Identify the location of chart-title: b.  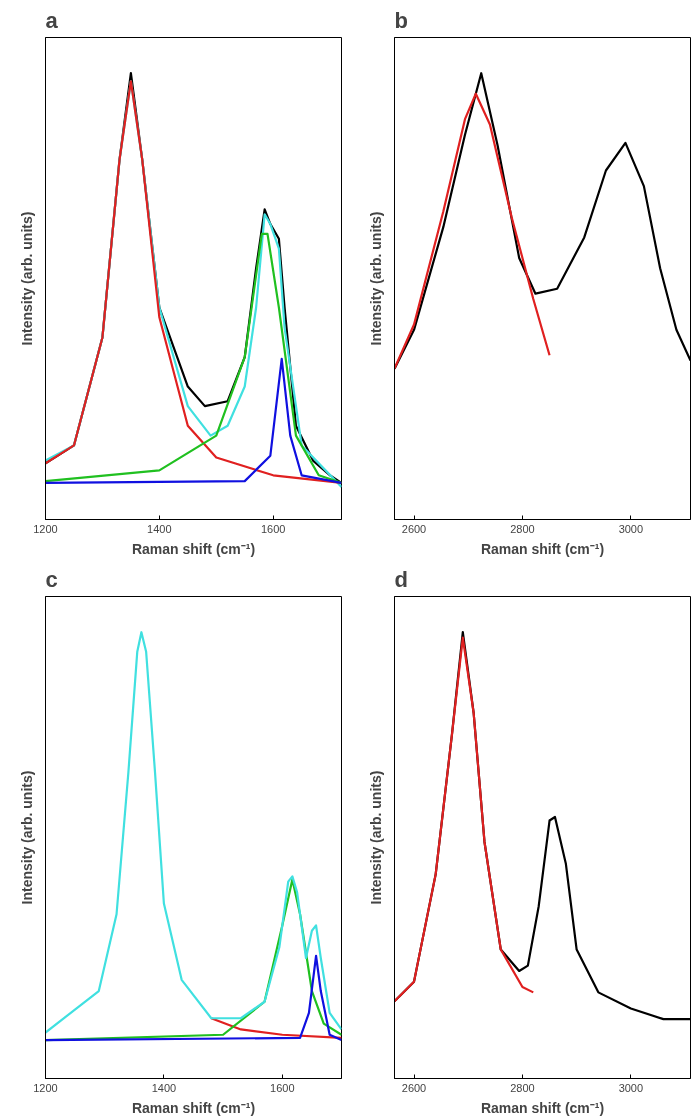
(401, 20).